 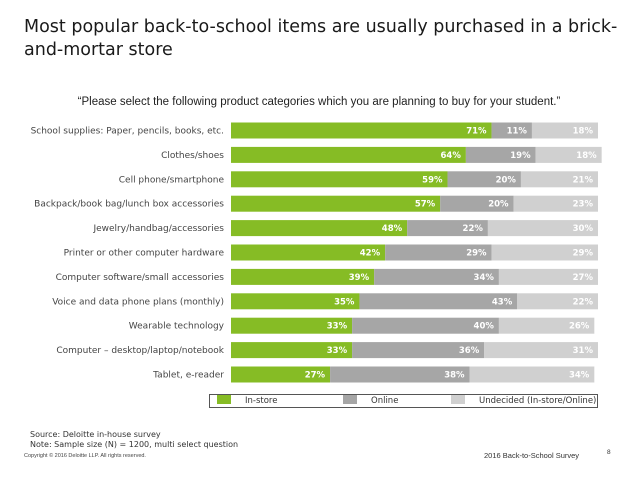 I want to click on category-label: Printer or other computer hardware, so click(x=144, y=254).